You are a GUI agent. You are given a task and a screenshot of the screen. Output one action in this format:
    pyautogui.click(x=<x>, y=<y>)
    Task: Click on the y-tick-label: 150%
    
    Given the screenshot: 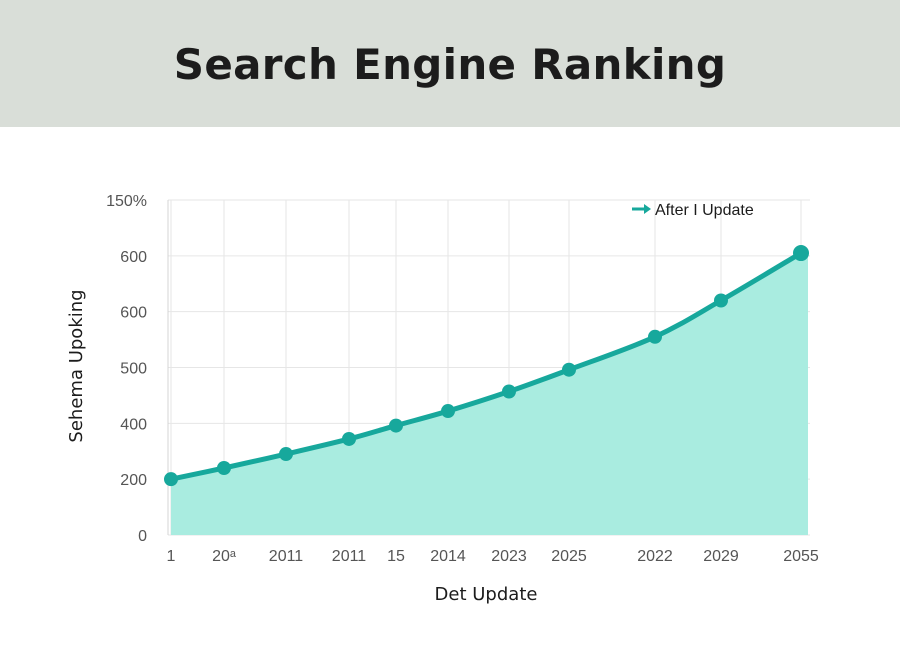 What is the action you would take?
    pyautogui.click(x=126, y=201)
    